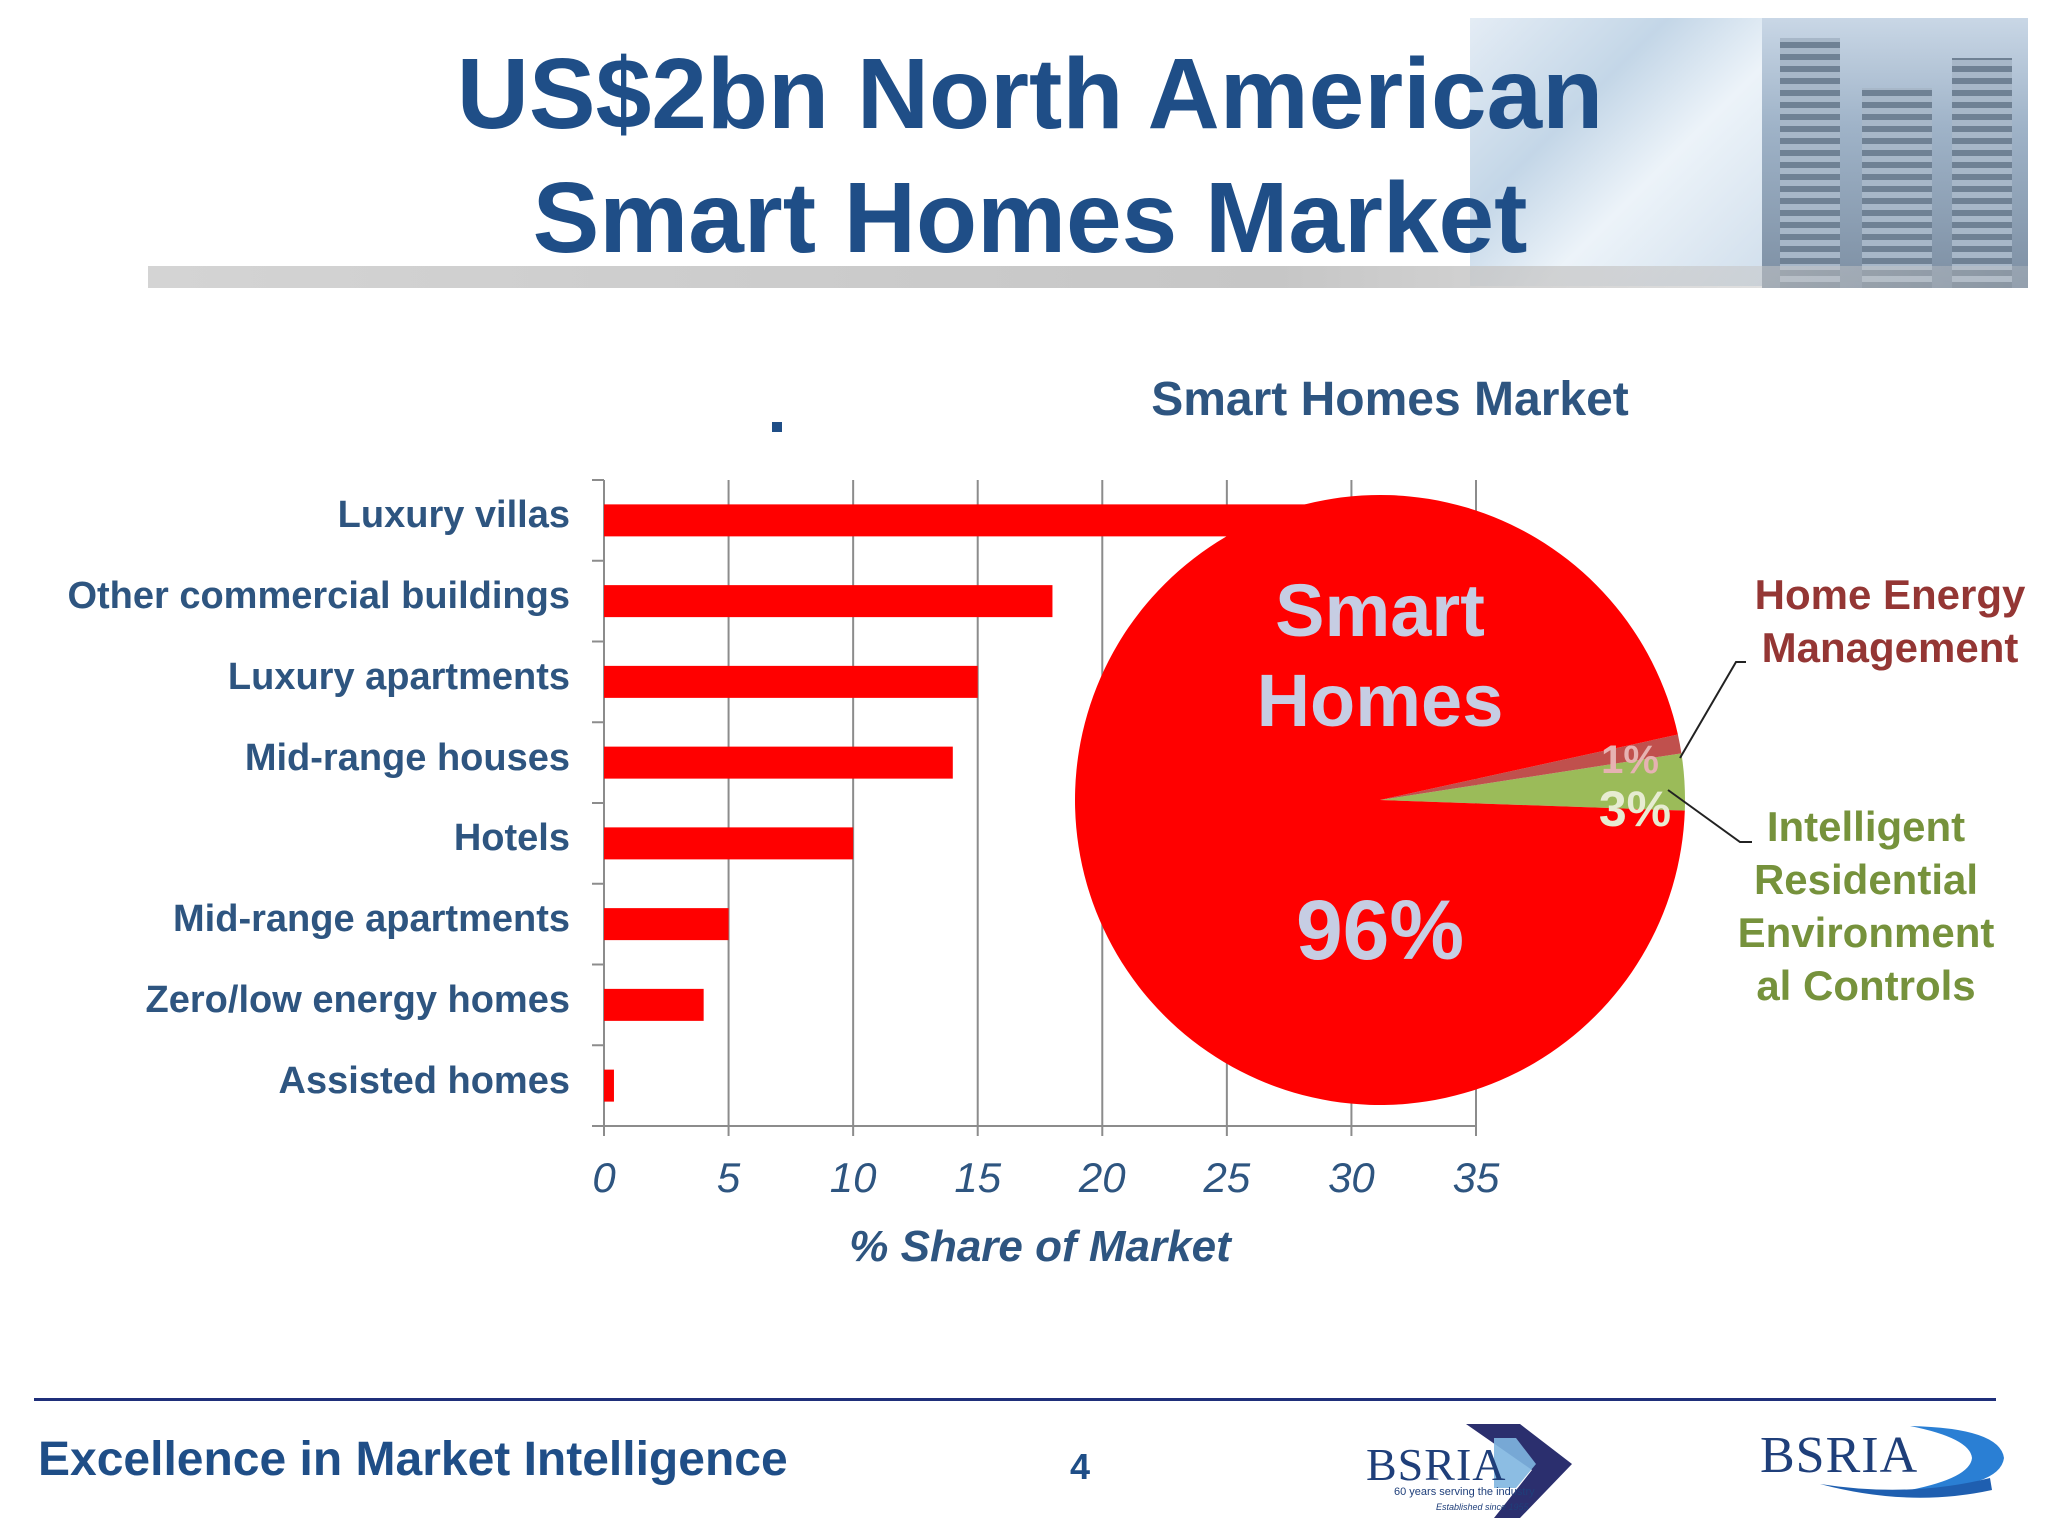 Image resolution: width=2048 pixels, height=1536 pixels. I want to click on bar-zero-low-energy-homes, so click(654, 1004).